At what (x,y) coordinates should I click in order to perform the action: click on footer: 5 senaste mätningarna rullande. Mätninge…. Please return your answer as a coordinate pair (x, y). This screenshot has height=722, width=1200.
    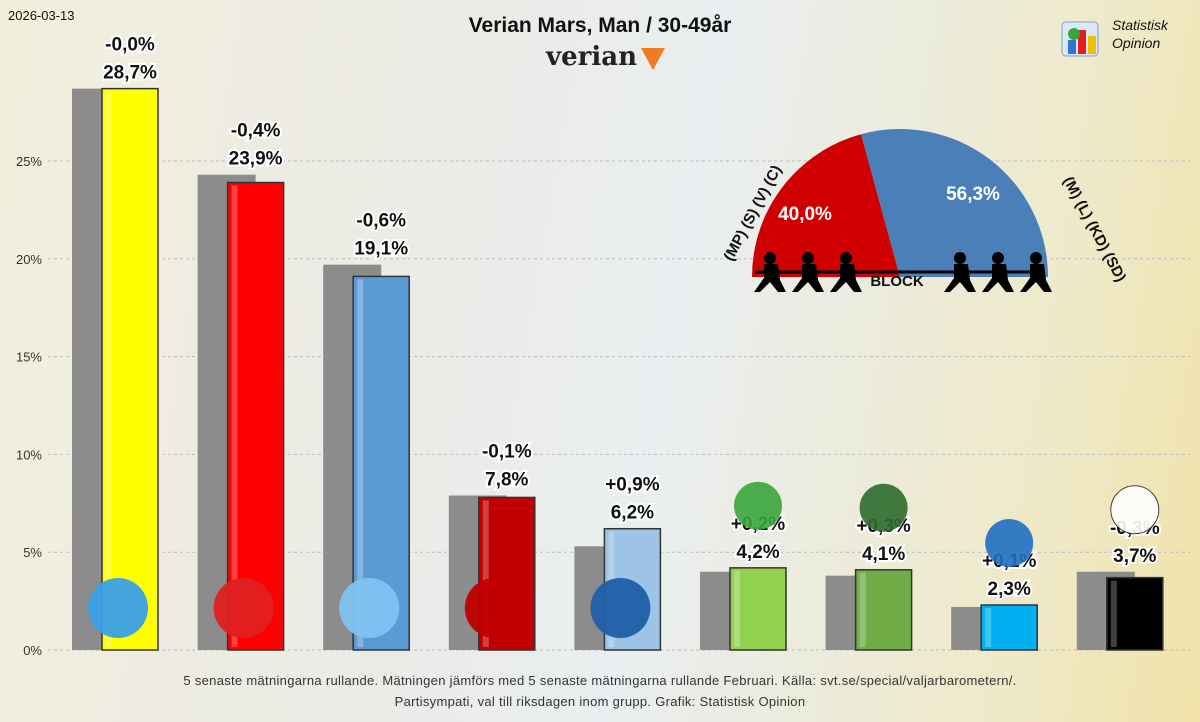
    Looking at the image, I should click on (600, 691).